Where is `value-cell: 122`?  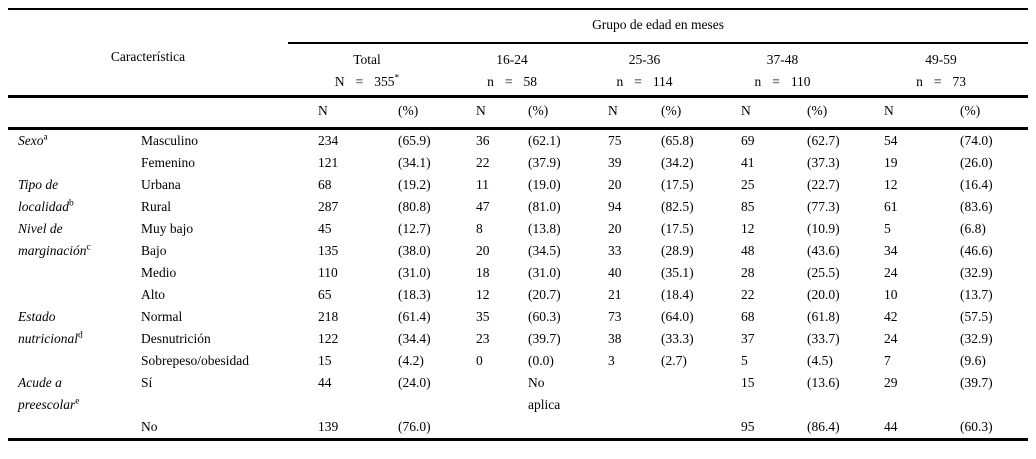 value-cell: 122 is located at coordinates (328, 338).